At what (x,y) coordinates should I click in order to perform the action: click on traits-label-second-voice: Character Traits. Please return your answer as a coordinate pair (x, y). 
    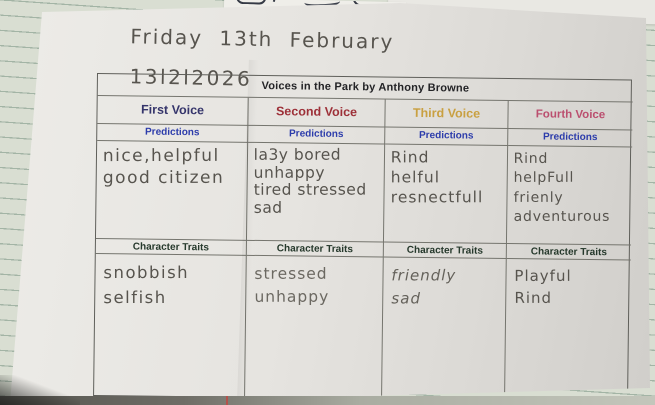
    Looking at the image, I should click on (315, 249).